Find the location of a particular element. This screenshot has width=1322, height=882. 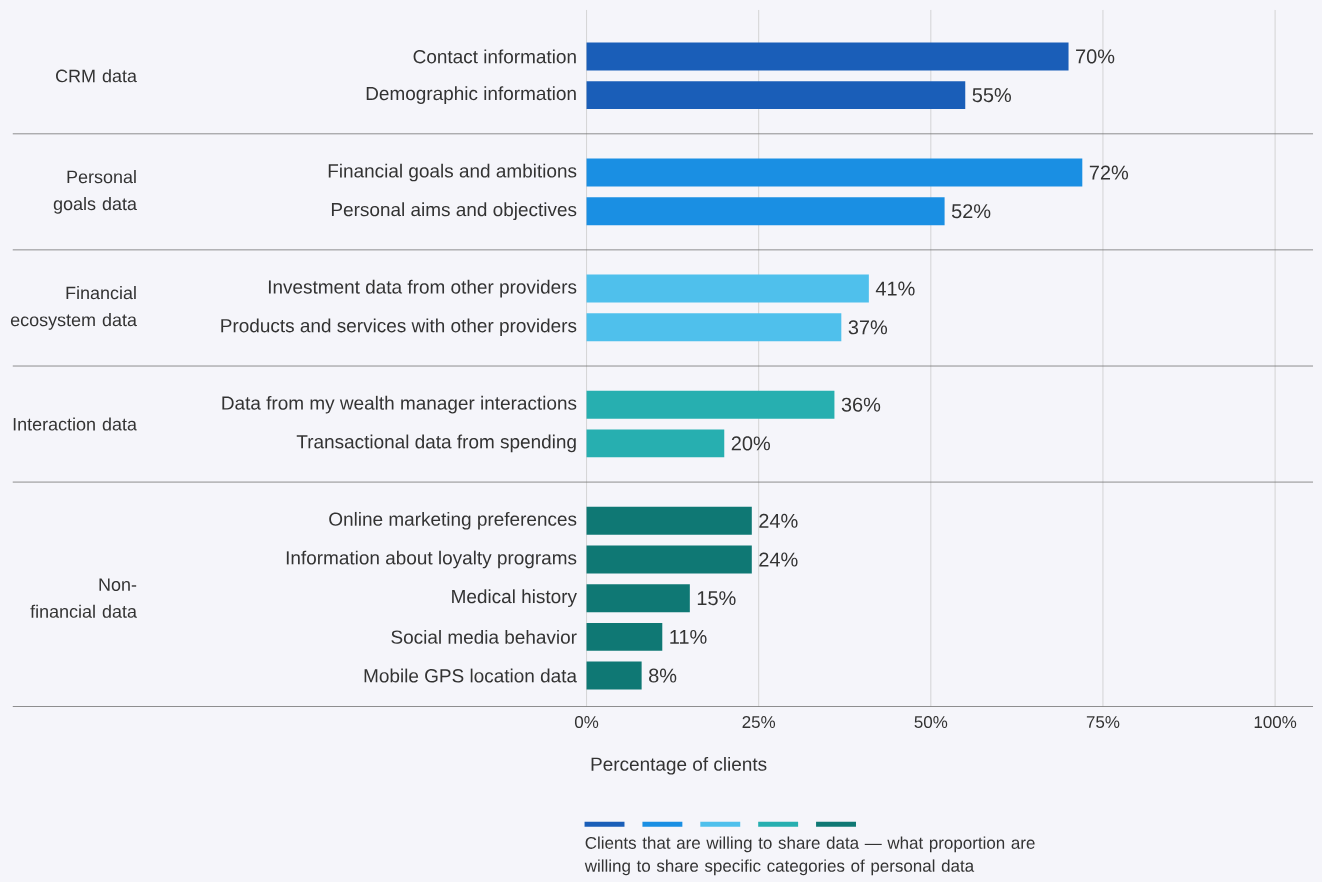

y-tick-label: Personal aims and objectives is located at coordinates (454, 211).